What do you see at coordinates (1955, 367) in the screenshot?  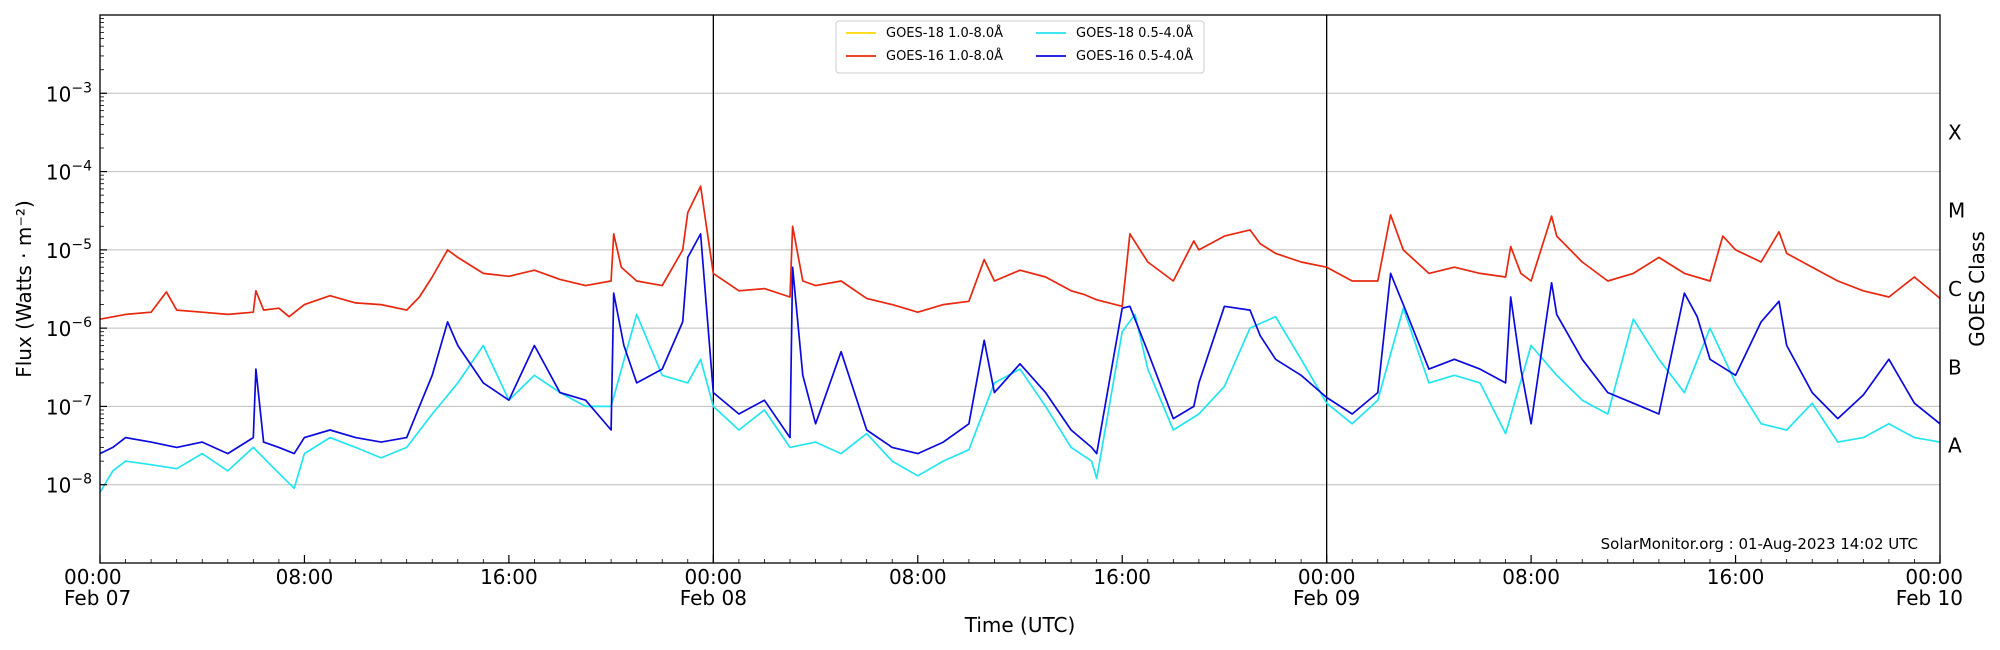 I see `goes-class-label: B` at bounding box center [1955, 367].